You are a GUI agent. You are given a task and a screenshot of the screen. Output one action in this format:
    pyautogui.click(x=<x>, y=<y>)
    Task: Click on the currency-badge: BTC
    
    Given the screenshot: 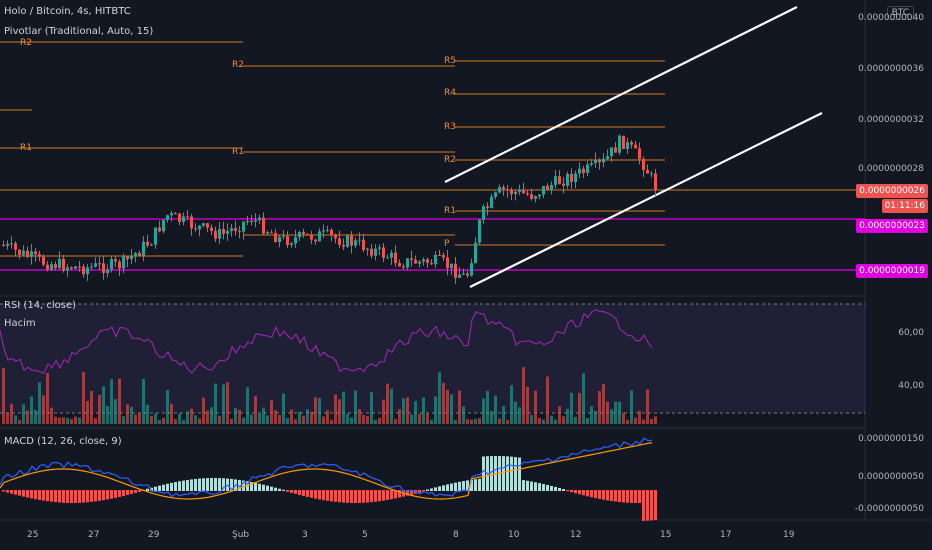 What is the action you would take?
    pyautogui.click(x=900, y=13)
    